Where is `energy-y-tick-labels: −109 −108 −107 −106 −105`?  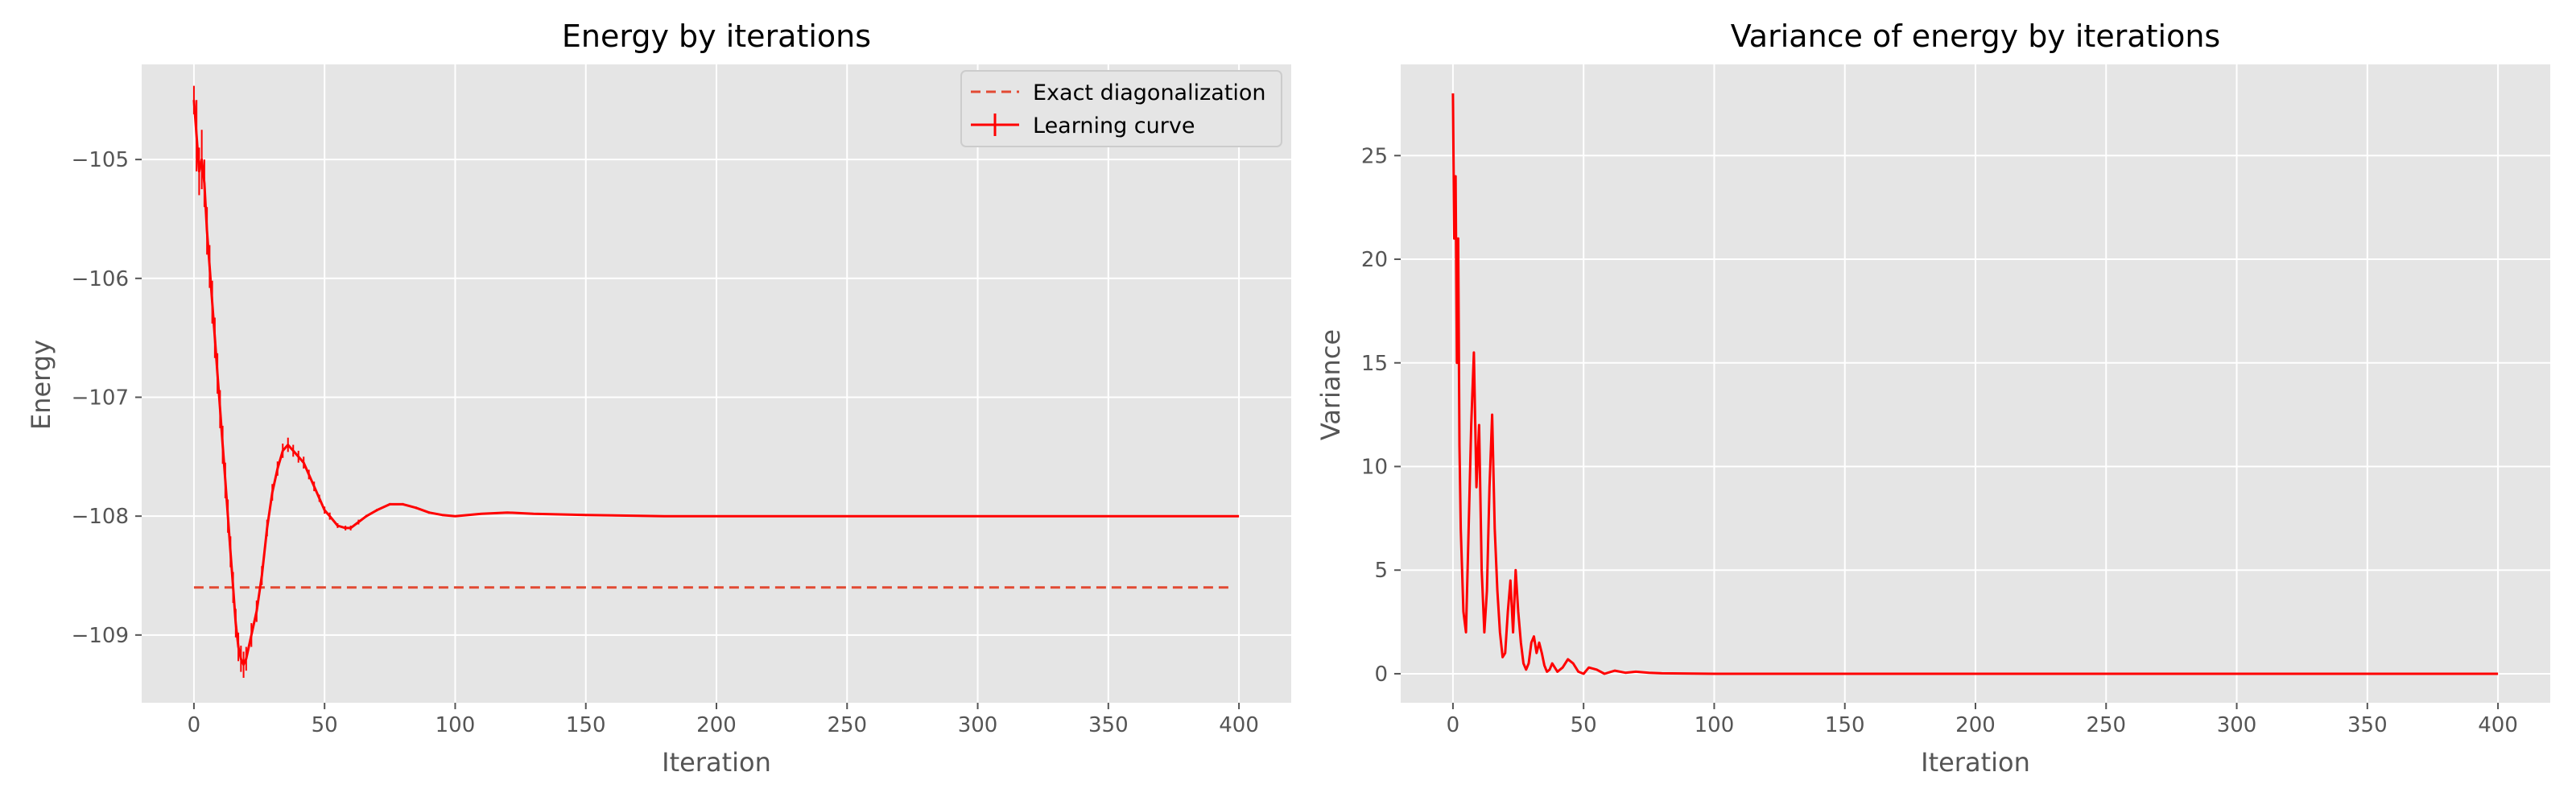
energy-y-tick-labels: −109 −108 −107 −106 −105 is located at coordinates (107, 398).